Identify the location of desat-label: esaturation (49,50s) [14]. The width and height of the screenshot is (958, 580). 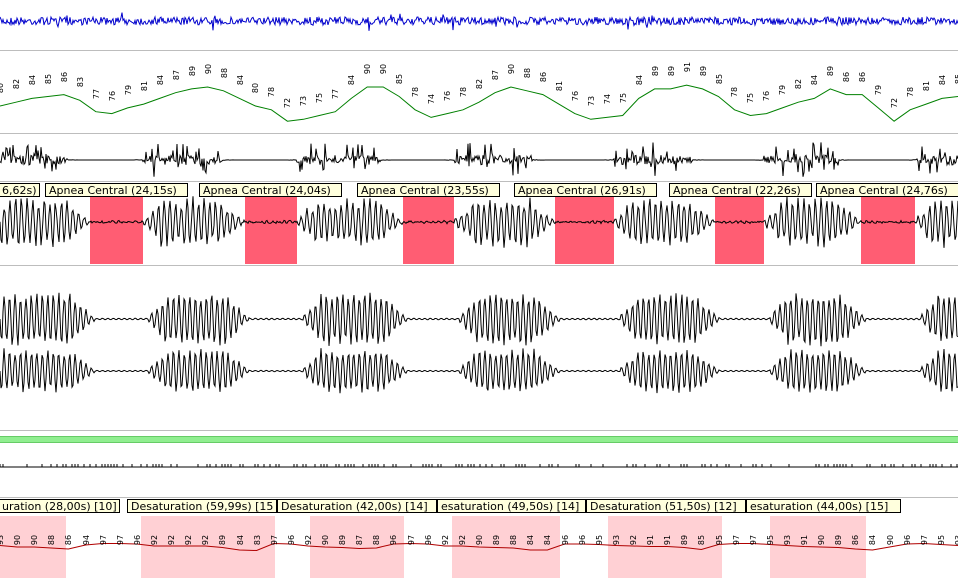
(511, 506).